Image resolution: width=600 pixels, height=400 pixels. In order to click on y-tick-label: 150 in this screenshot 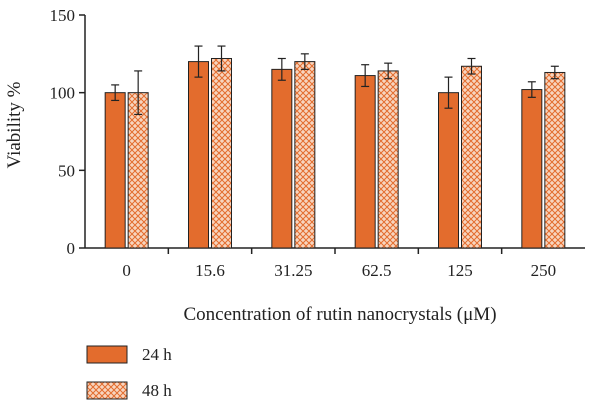, I will do `click(63, 15)`.